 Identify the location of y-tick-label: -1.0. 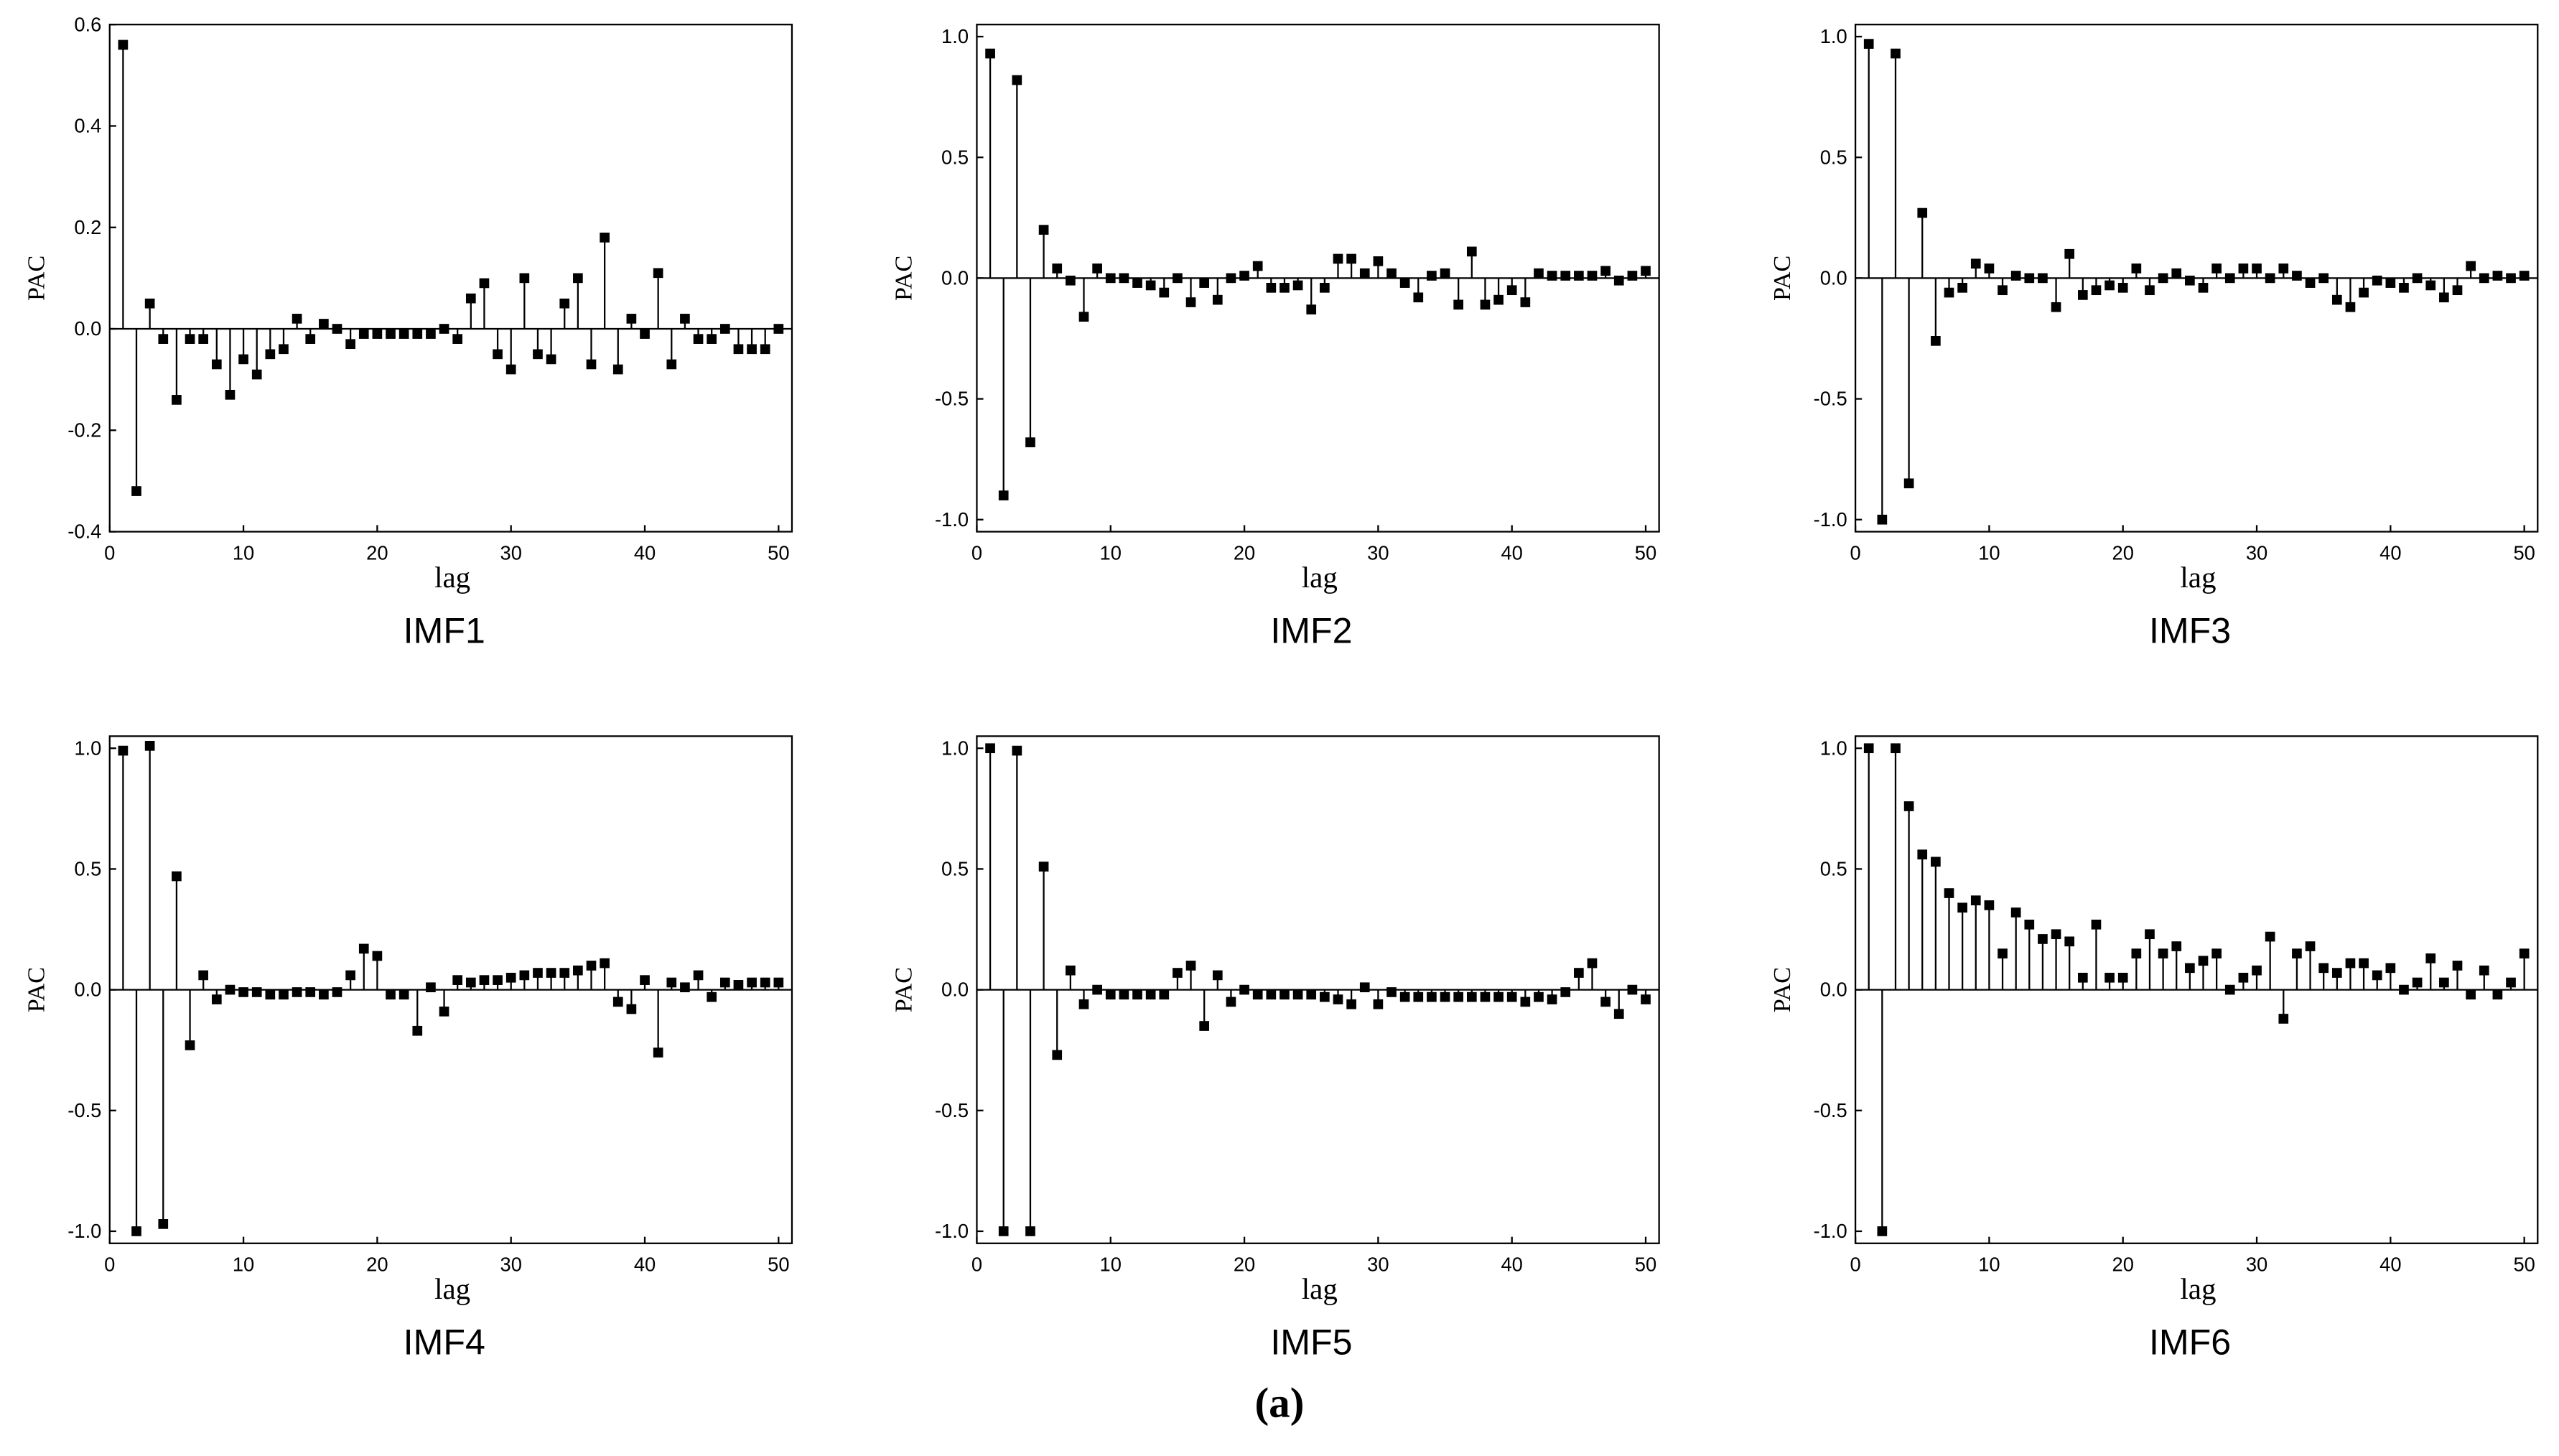
(952, 519).